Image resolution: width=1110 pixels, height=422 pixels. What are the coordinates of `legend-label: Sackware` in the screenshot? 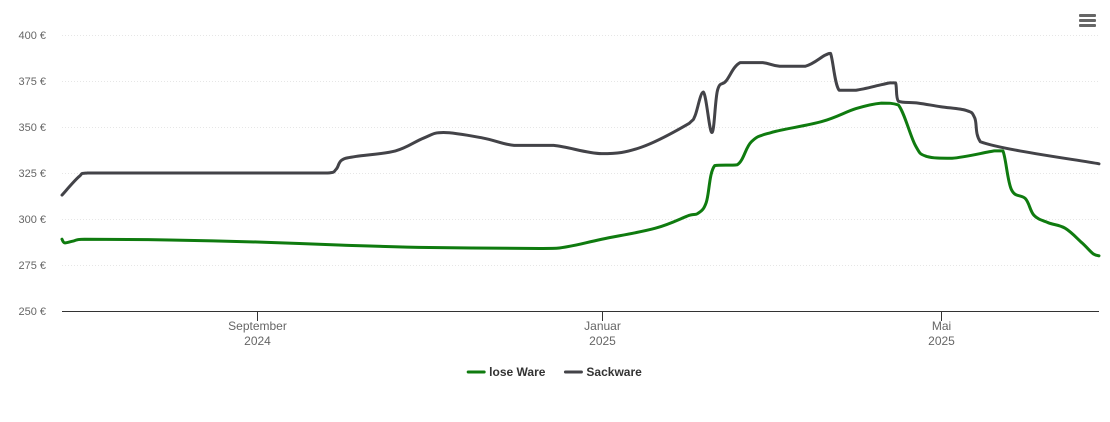 It's located at (614, 372).